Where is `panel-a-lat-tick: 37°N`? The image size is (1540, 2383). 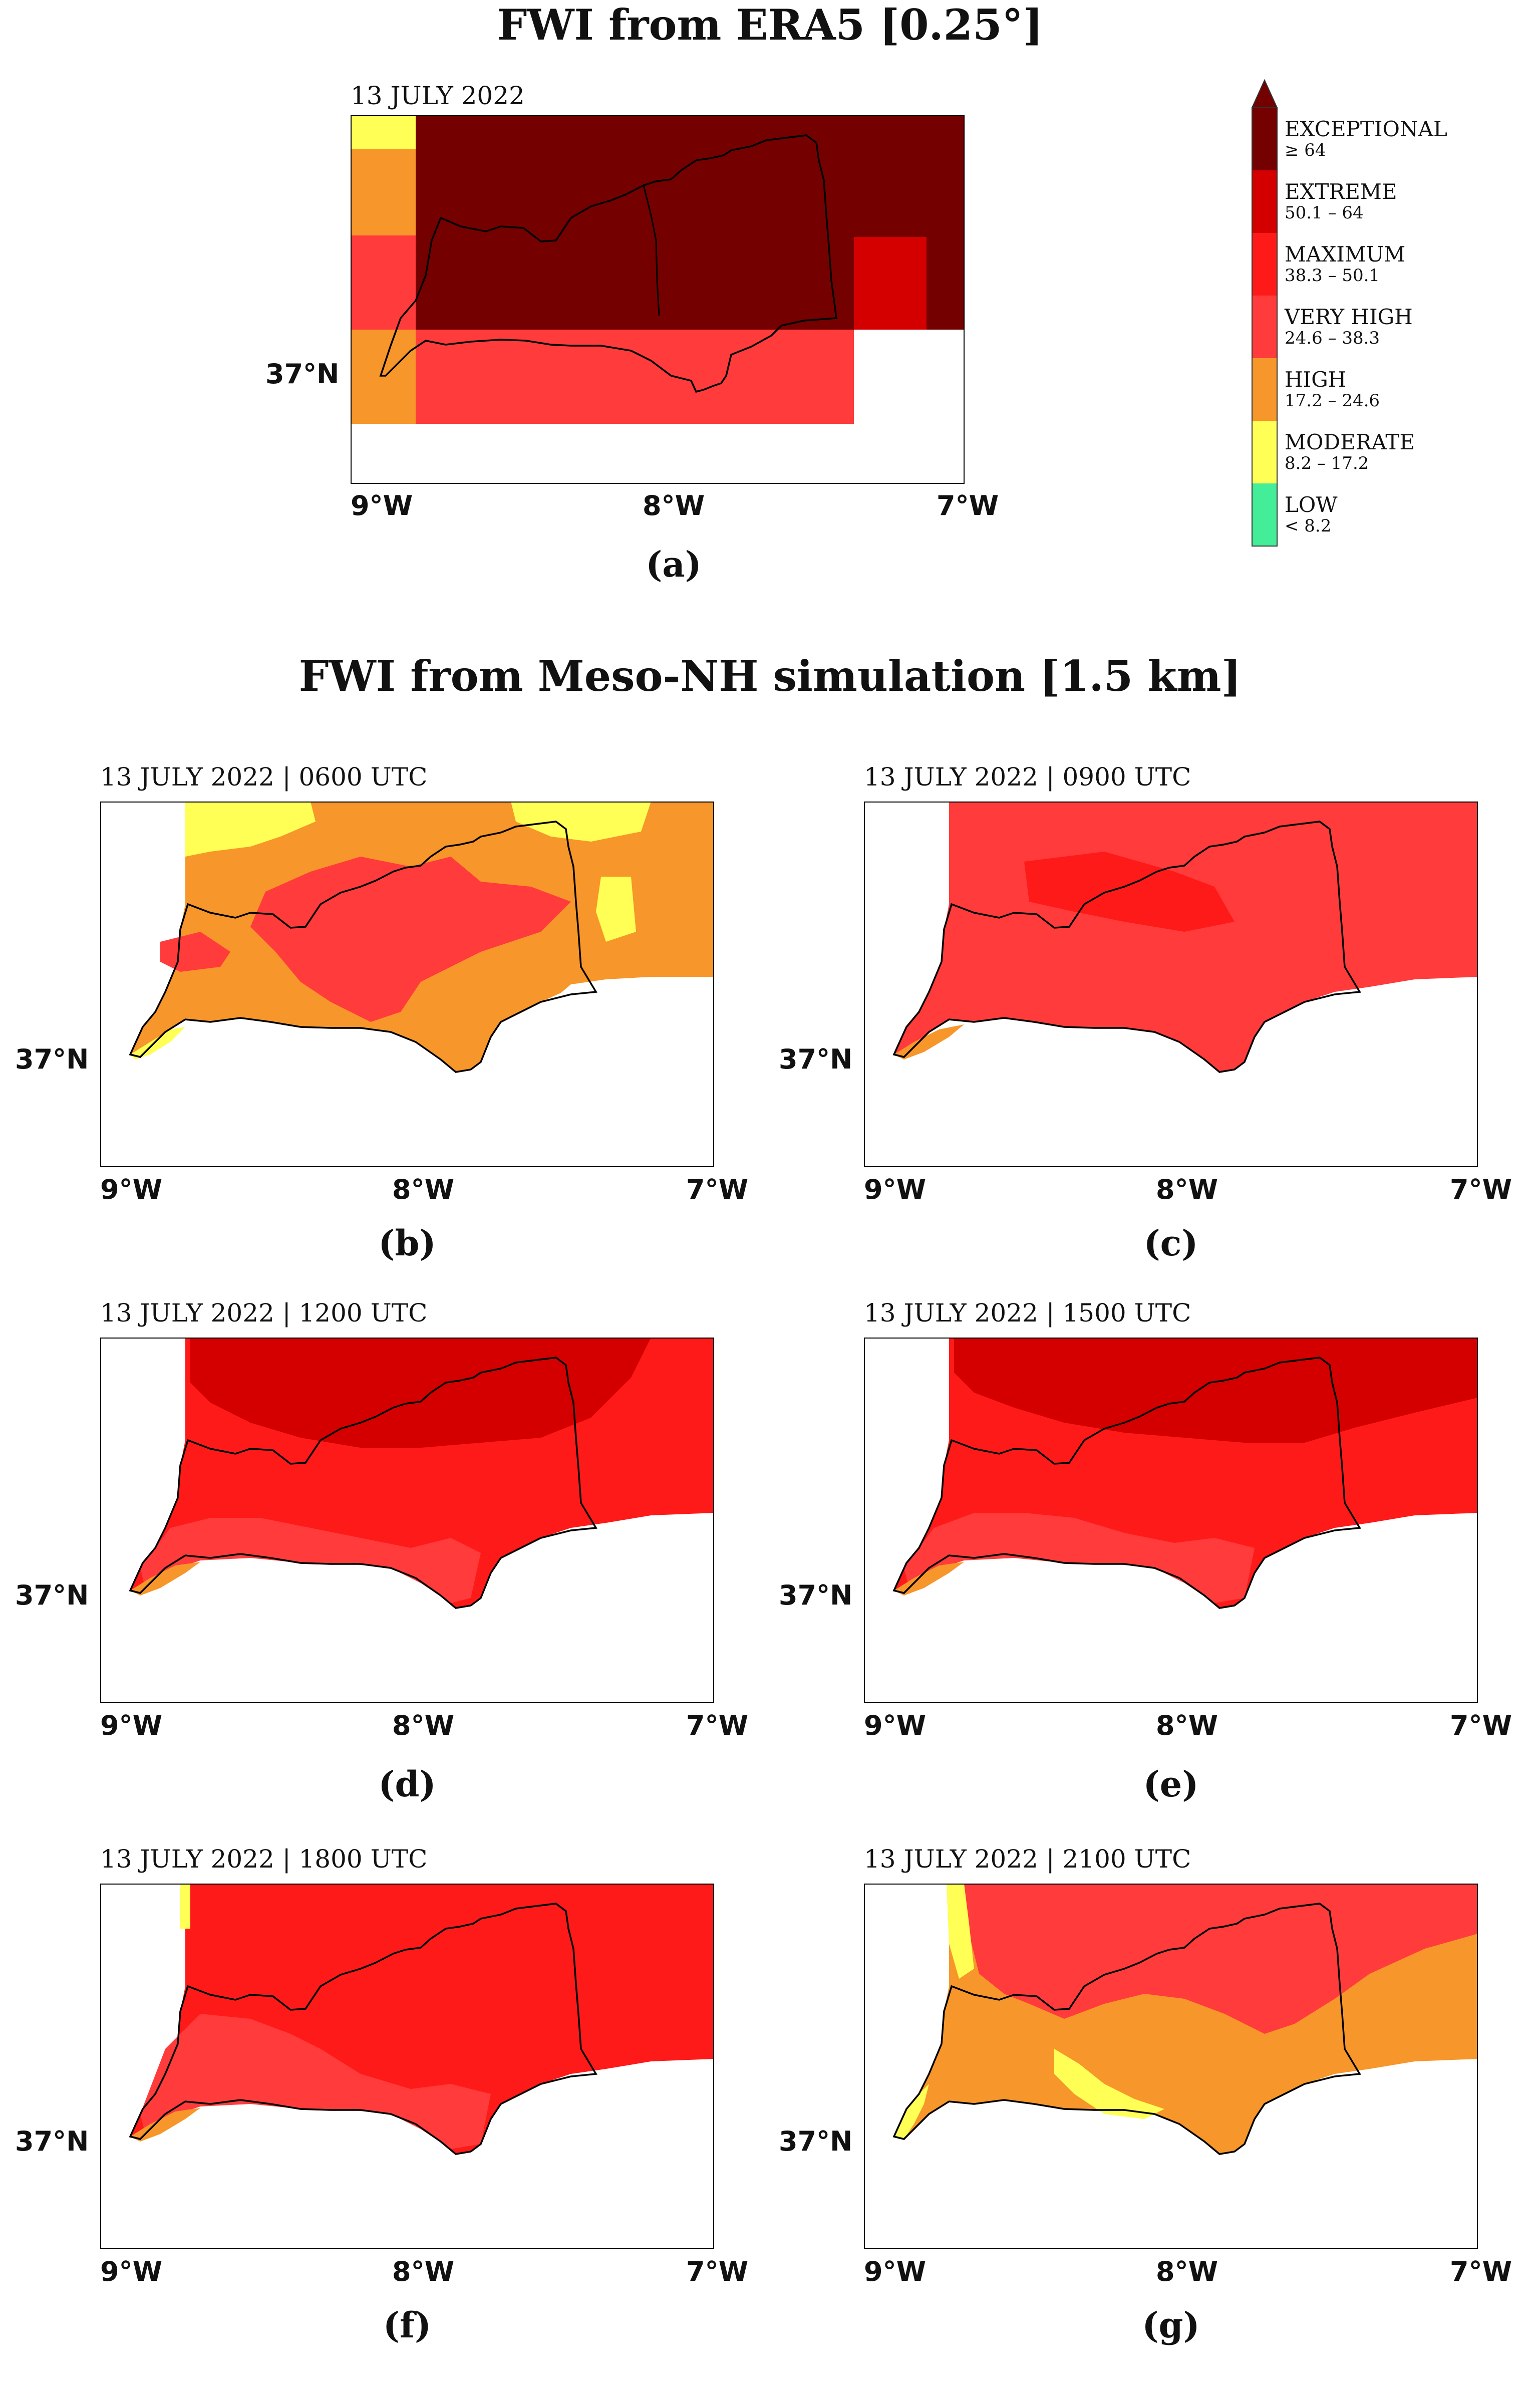
panel-a-lat-tick: 37°N is located at coordinates (302, 374).